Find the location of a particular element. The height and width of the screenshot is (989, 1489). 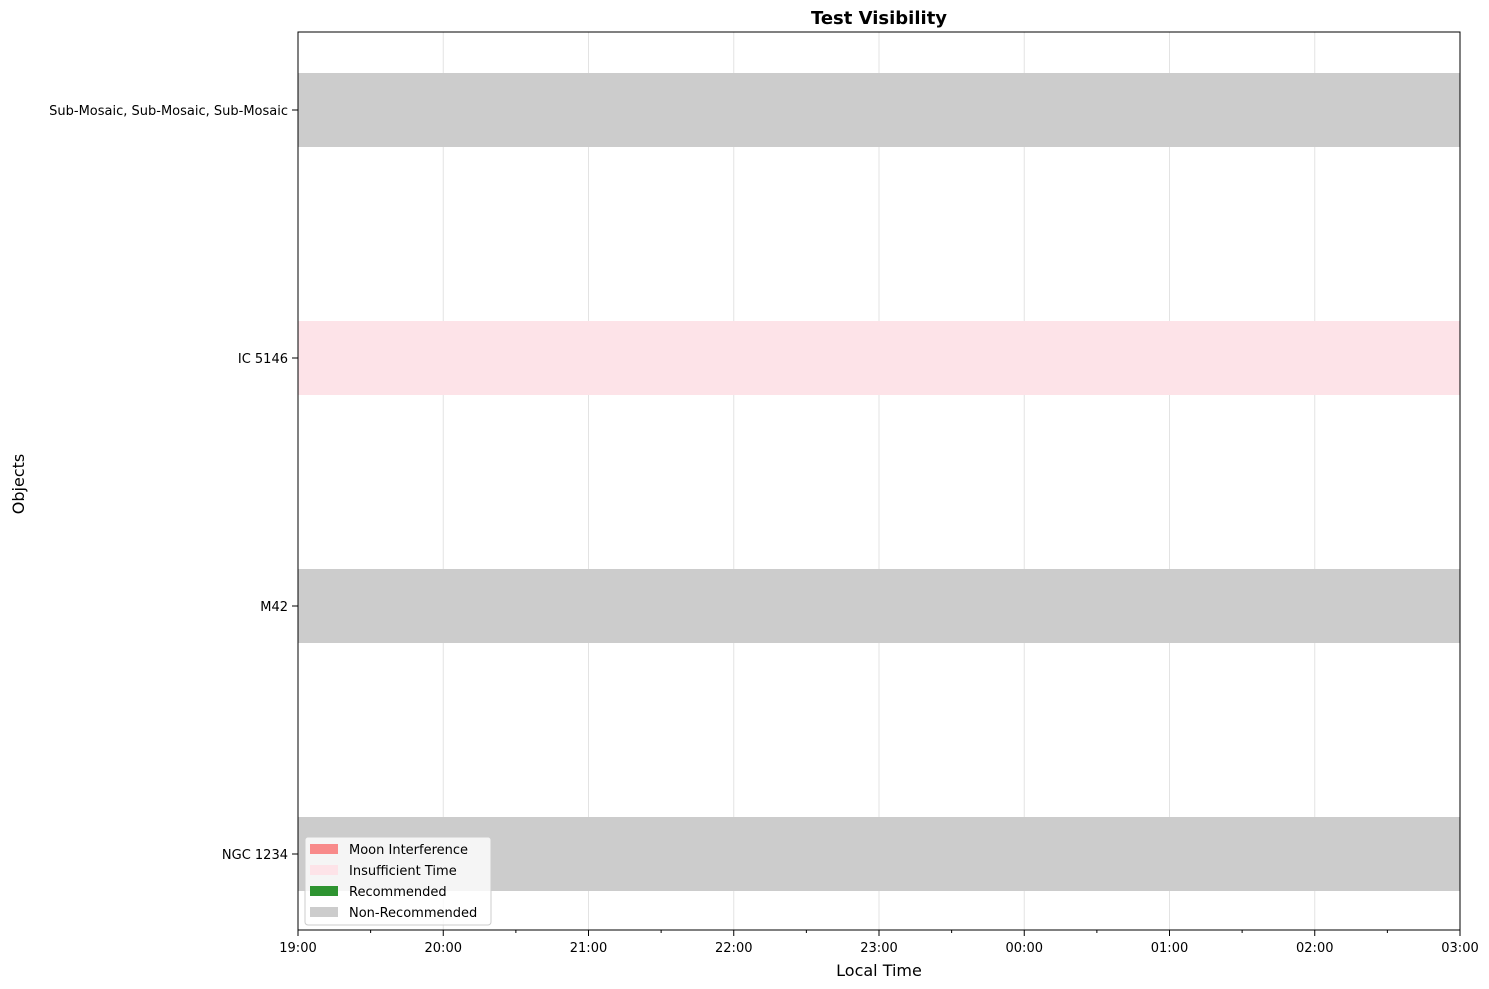

x-tick-label: 00:00 is located at coordinates (1024, 948).